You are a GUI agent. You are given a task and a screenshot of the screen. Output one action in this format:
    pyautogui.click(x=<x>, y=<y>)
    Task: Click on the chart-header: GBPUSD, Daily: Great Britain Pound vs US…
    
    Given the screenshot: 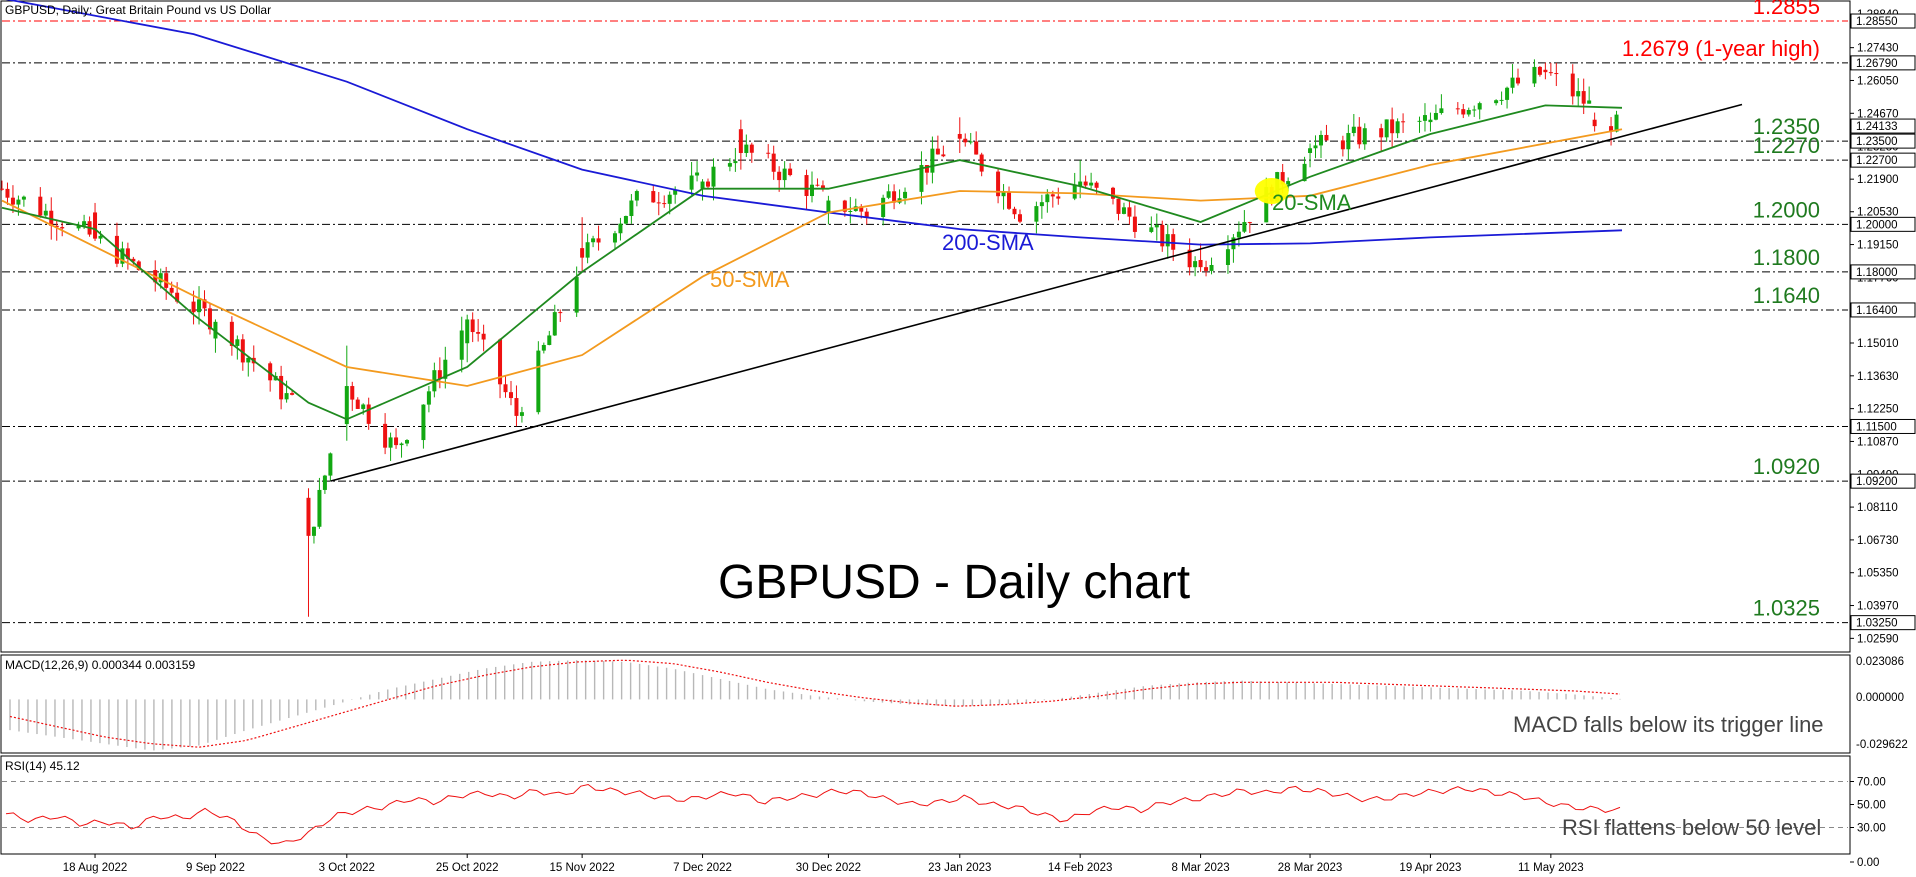 What is the action you would take?
    pyautogui.click(x=138, y=10)
    